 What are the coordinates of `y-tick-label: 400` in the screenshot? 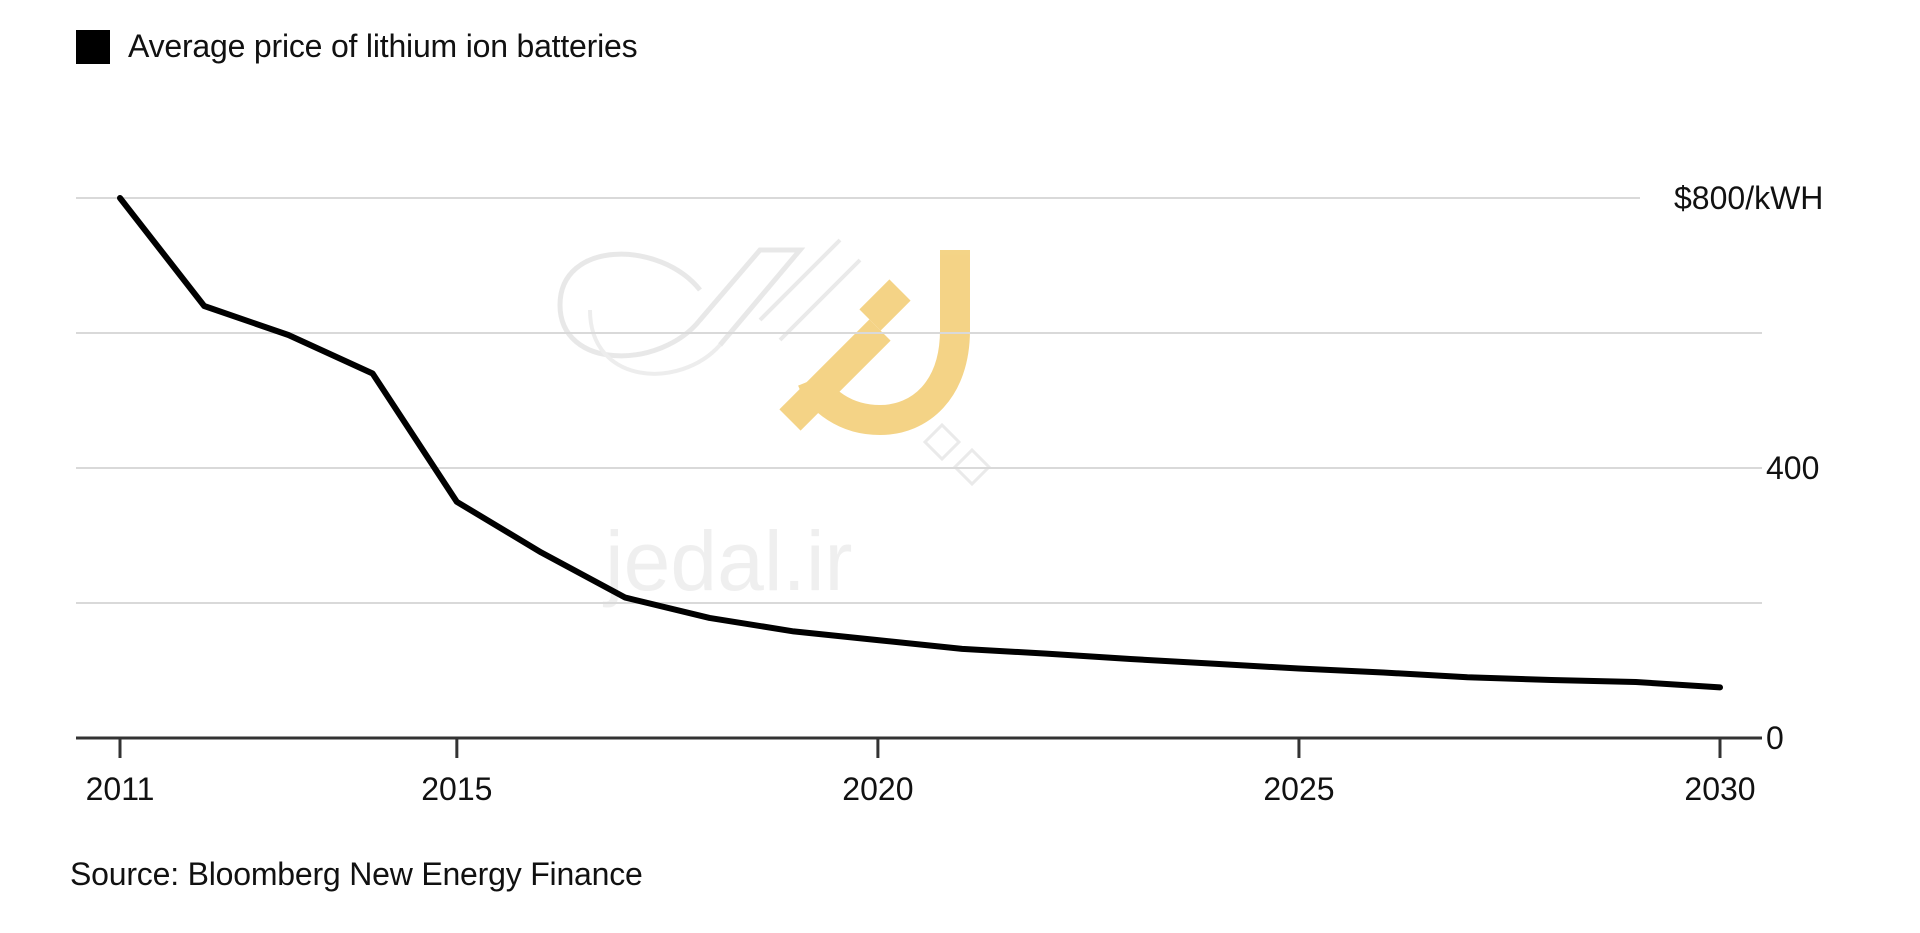 It's located at (1792, 468).